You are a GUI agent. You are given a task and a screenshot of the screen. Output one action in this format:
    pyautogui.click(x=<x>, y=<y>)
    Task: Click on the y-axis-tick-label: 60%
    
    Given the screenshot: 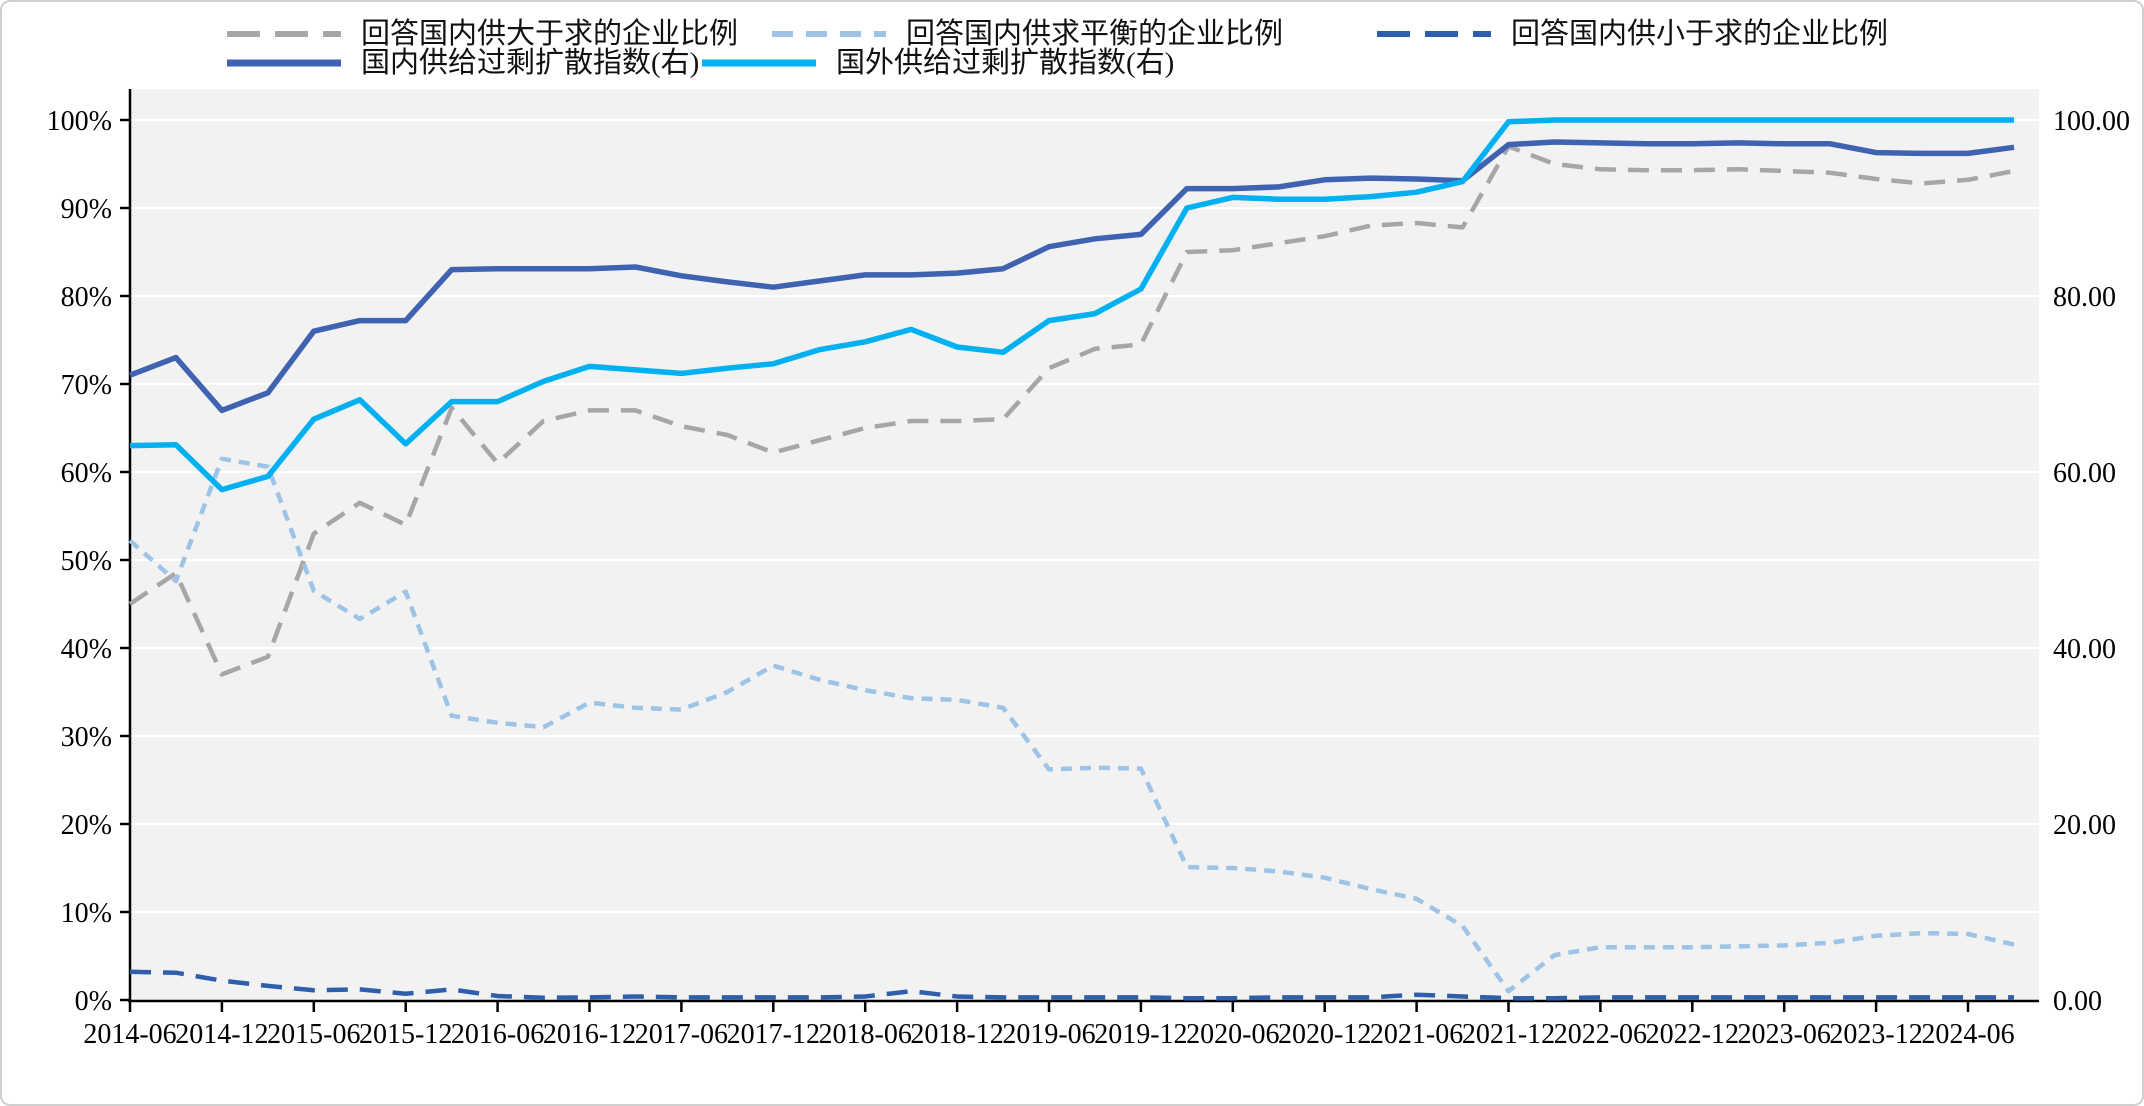 What is the action you would take?
    pyautogui.click(x=86, y=473)
    